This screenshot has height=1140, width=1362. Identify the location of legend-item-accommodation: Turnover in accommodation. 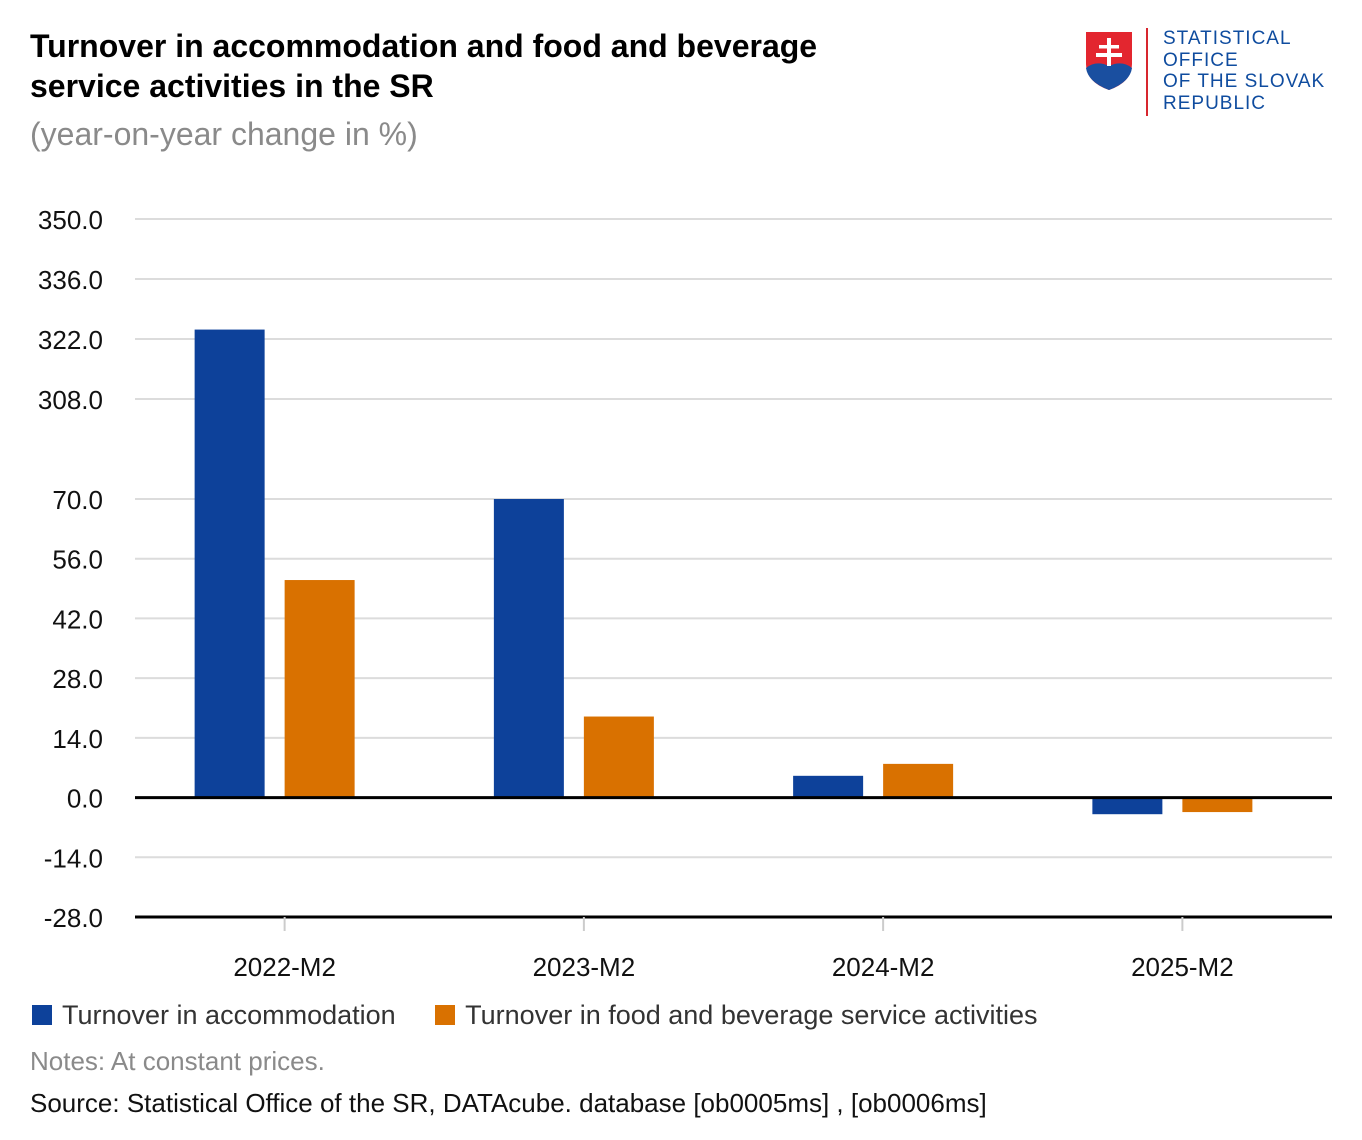
(214, 1015).